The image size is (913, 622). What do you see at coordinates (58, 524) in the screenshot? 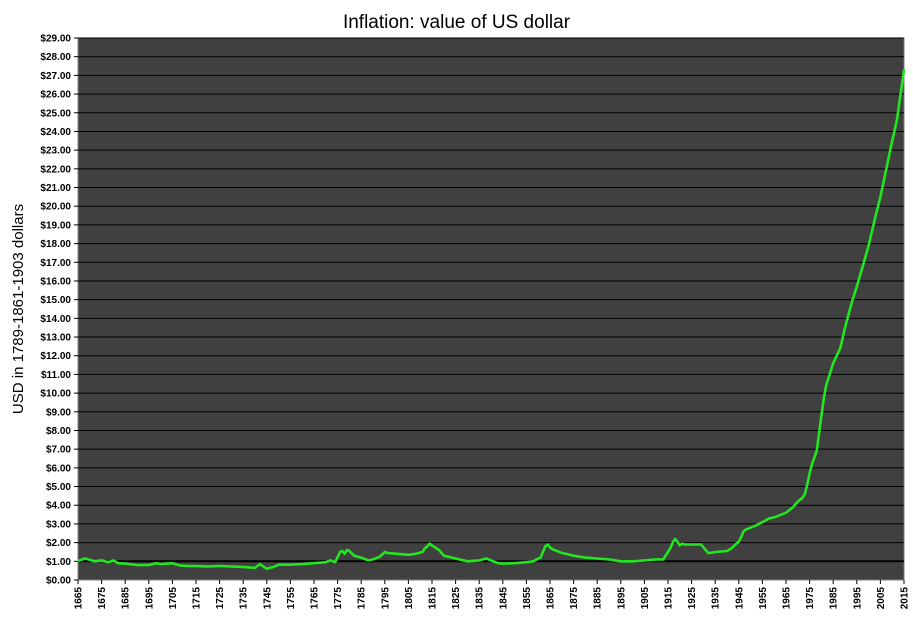
I see `y-tick-label: $3.00` at bounding box center [58, 524].